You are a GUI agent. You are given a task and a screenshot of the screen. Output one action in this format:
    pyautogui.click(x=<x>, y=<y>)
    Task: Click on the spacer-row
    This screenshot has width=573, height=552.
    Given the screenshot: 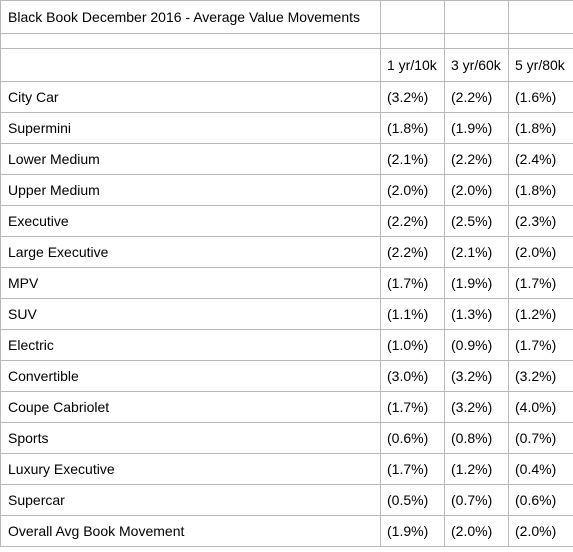 What is the action you would take?
    pyautogui.click(x=286, y=41)
    